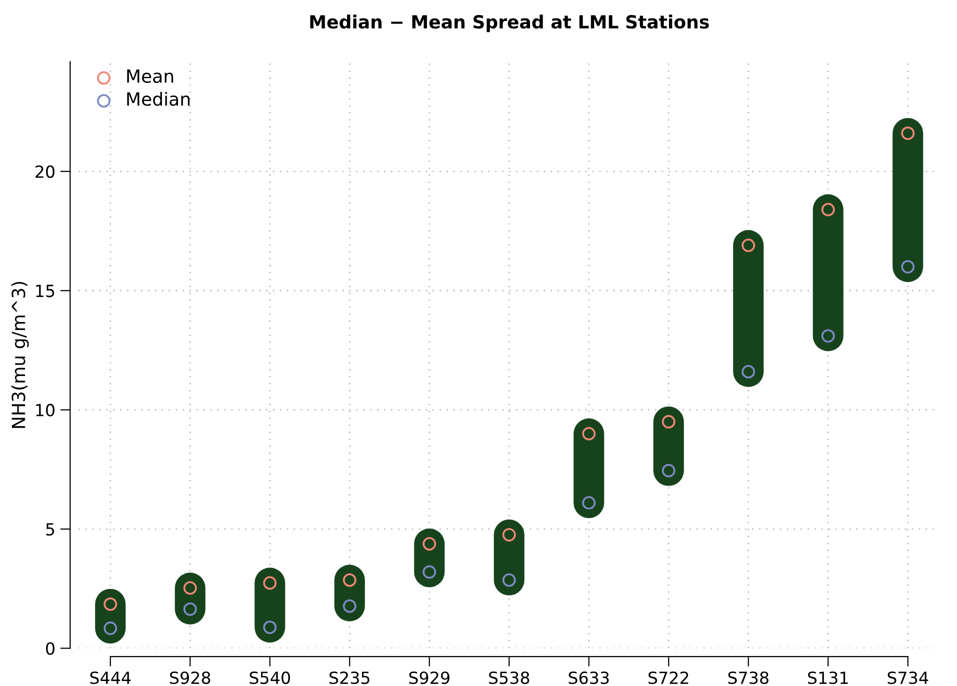 The image size is (957, 686). I want to click on x-tick-label: S734, so click(908, 677).